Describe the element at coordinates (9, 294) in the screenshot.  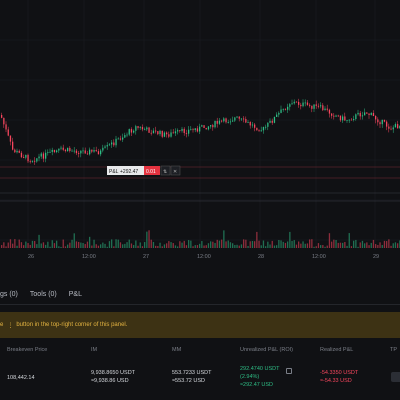
I see `tab-orders: gs (0)` at that location.